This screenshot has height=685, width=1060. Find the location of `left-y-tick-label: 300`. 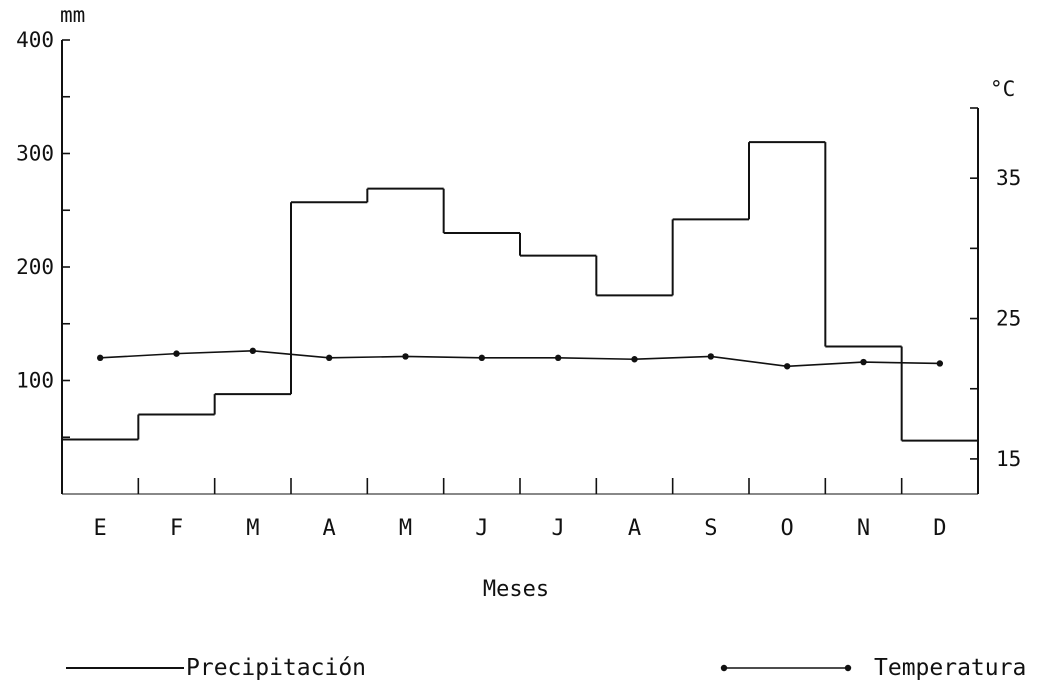

left-y-tick-label: 300 is located at coordinates (35, 154).